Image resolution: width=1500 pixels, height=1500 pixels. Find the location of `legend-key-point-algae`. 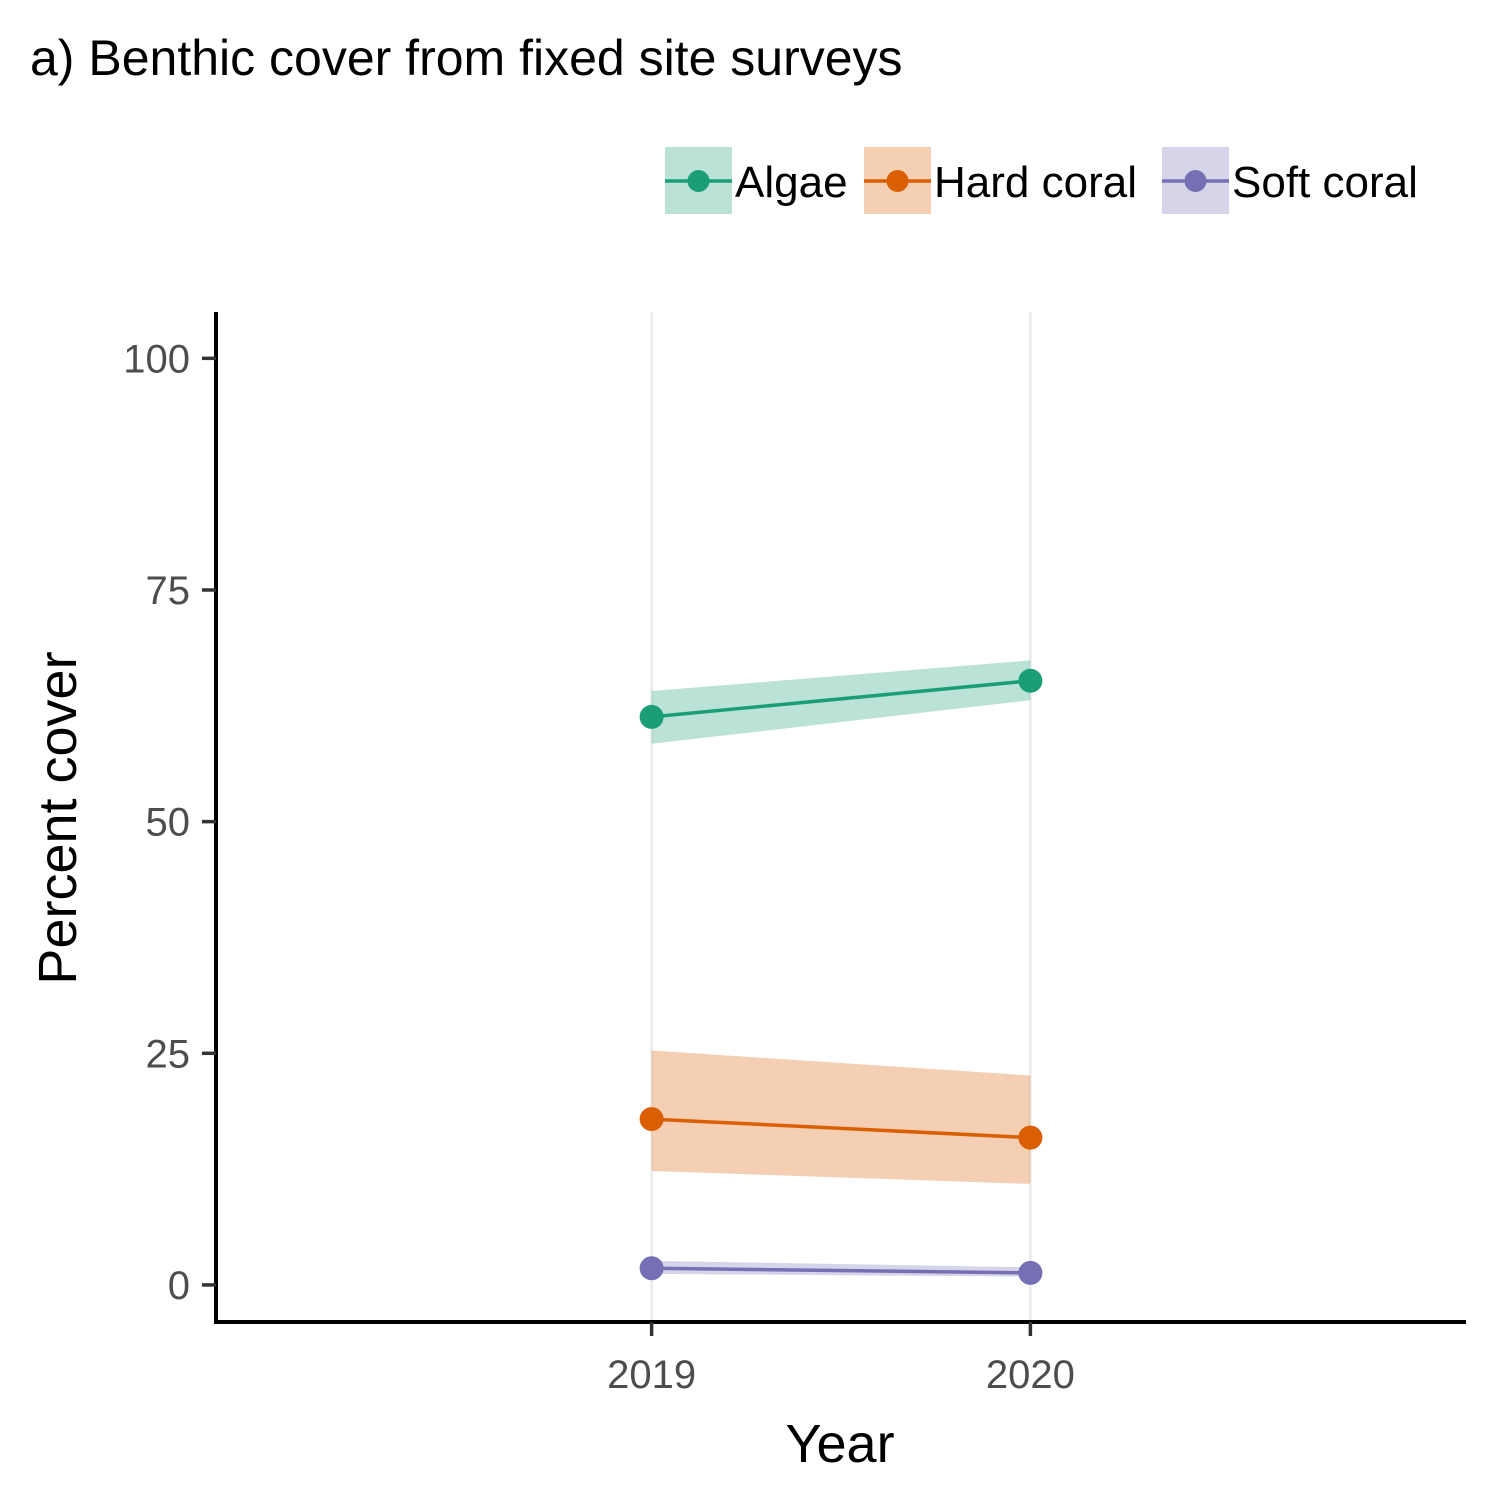

legend-key-point-algae is located at coordinates (698, 181).